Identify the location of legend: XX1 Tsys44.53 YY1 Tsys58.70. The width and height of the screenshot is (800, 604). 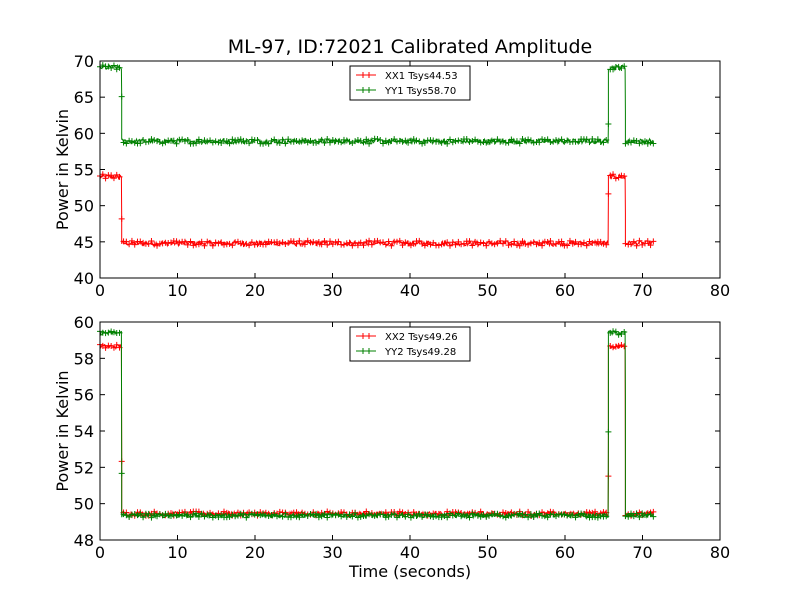
(410, 83).